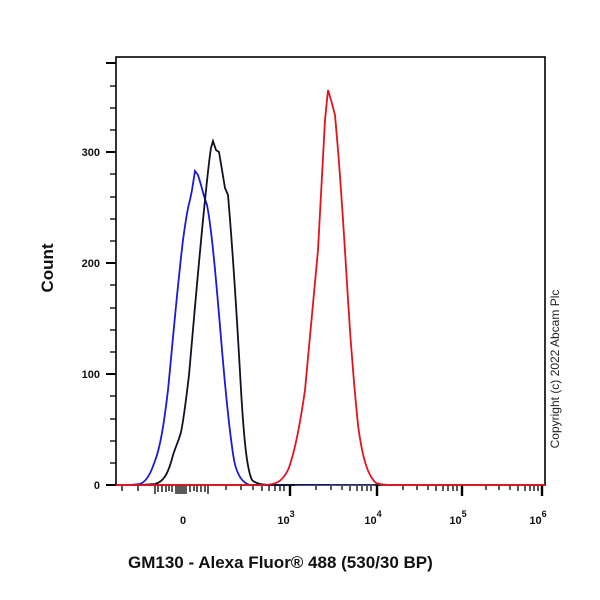 Image resolution: width=600 pixels, height=600 pixels. What do you see at coordinates (285, 518) in the screenshot?
I see `x-tick-label-1e3: 10³` at bounding box center [285, 518].